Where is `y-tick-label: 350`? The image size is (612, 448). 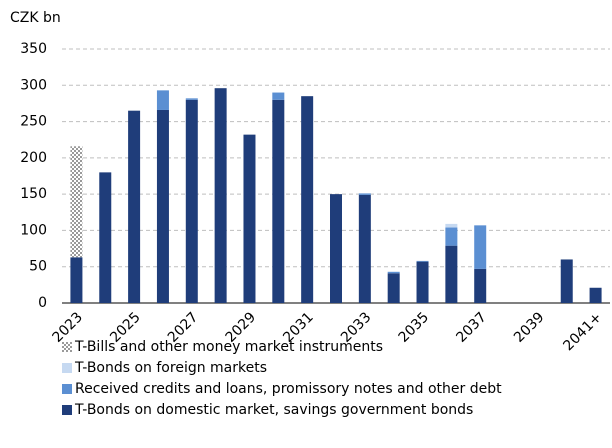 y-tick-label: 350 is located at coordinates (33, 49).